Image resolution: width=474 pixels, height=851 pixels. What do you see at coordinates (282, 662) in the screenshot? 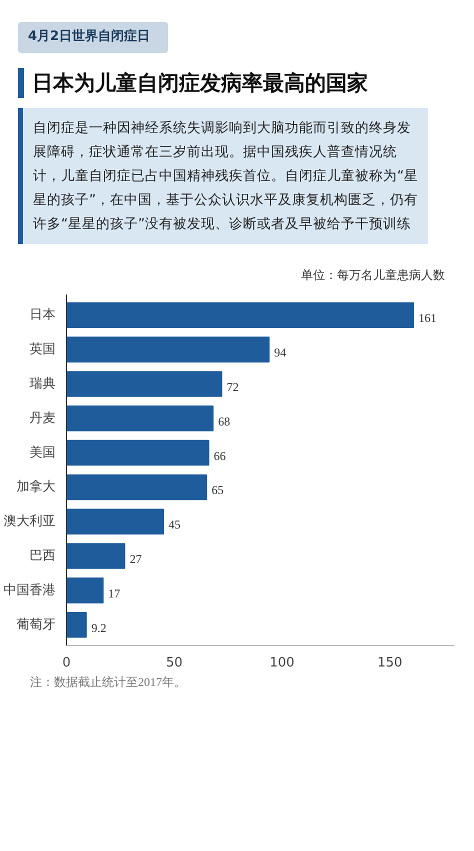
I see `x-tick-label: 100` at bounding box center [282, 662].